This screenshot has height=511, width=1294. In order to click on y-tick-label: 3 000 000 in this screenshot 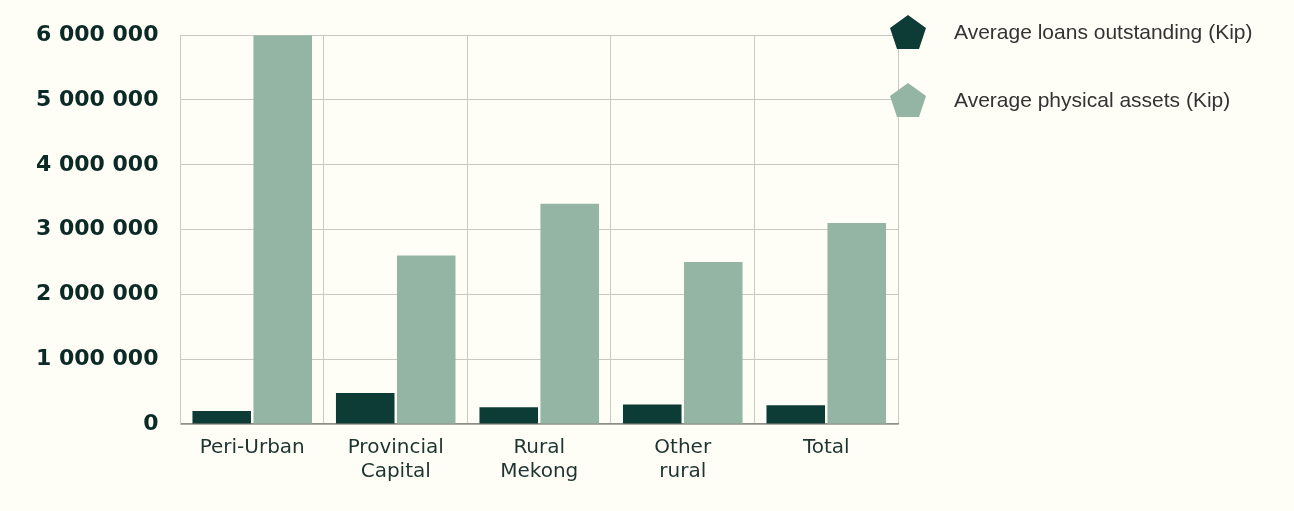, I will do `click(97, 228)`.